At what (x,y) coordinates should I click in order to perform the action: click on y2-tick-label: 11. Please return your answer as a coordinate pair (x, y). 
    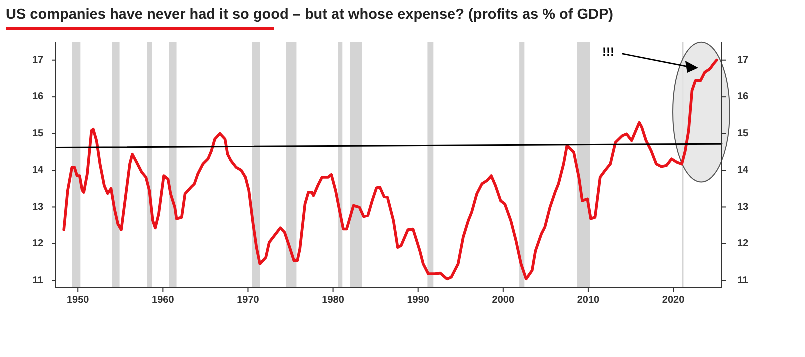
    Looking at the image, I should click on (743, 280).